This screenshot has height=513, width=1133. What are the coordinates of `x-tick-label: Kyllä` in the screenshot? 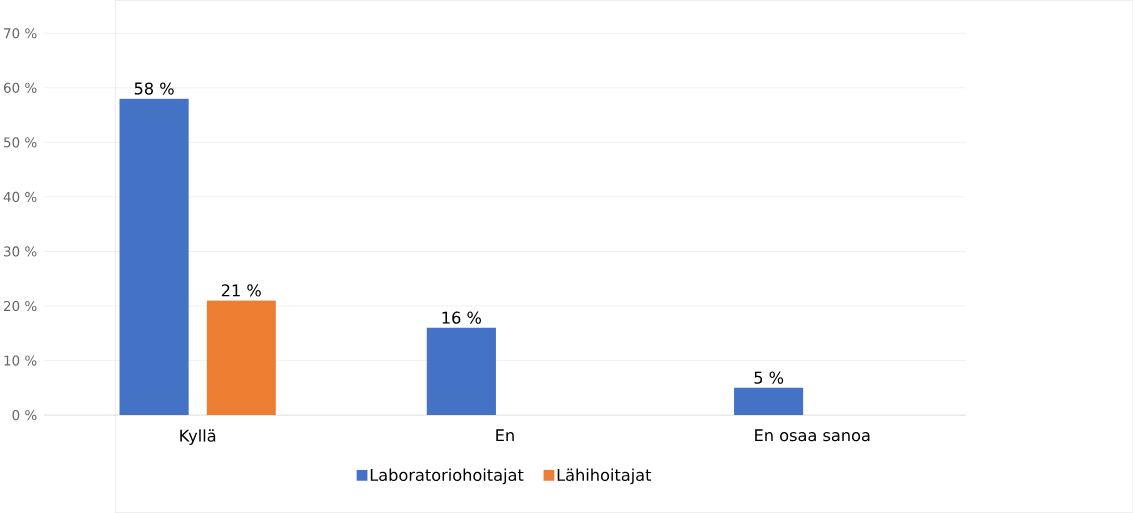 It's located at (198, 437).